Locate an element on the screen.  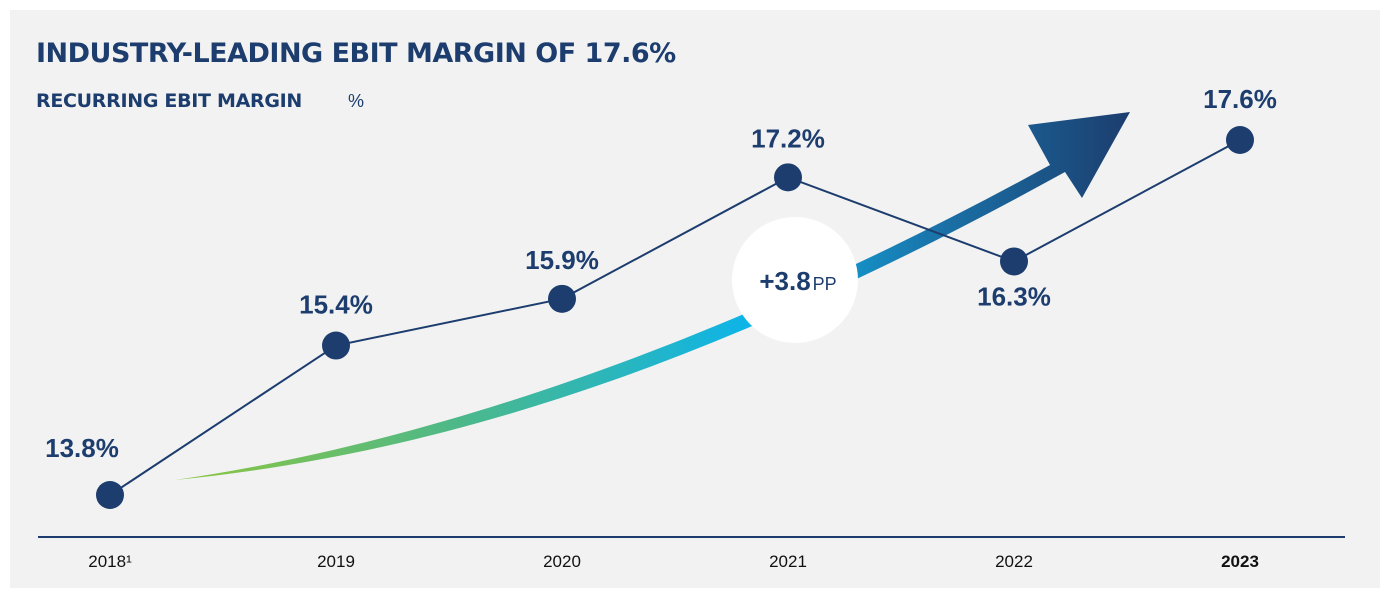
data-label: 17.6% is located at coordinates (1240, 99).